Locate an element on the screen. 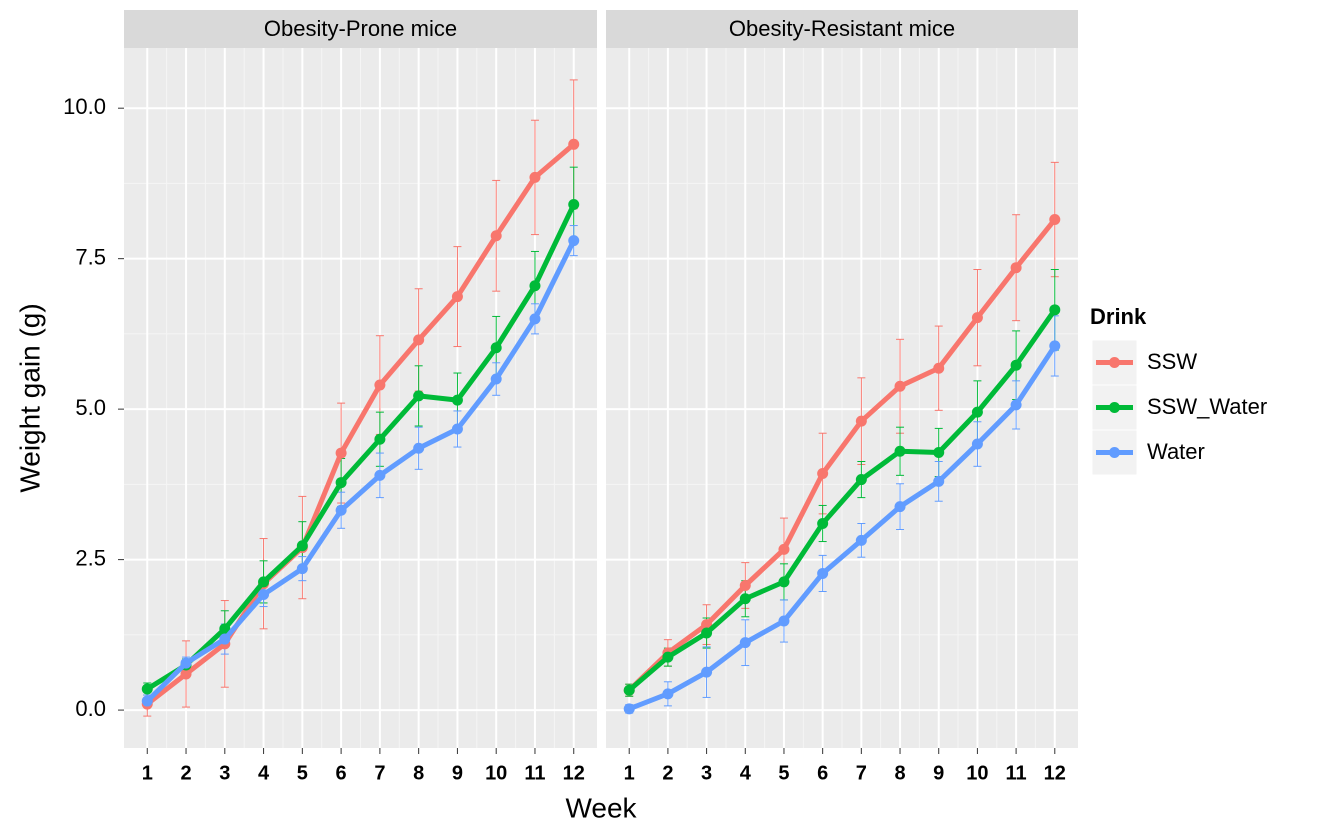 The width and height of the screenshot is (1343, 829). strip-label: Obesity-Prone mice is located at coordinates (360, 28).